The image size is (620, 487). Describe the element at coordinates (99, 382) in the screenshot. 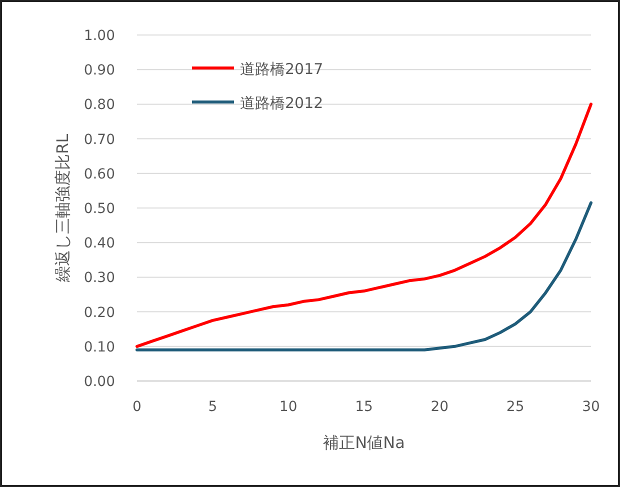

I see `y-tick-label: 0.00` at that location.